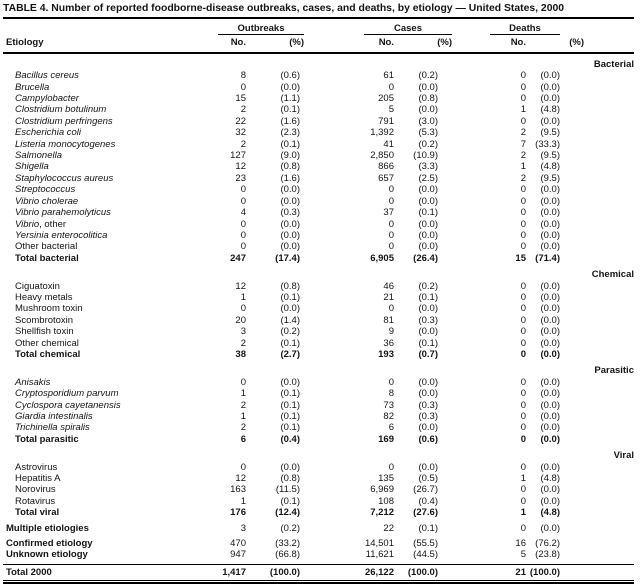 This screenshot has width=640, height=584. Describe the element at coordinates (287, 555) in the screenshot. I see `value-cell: (66.8)` at that location.